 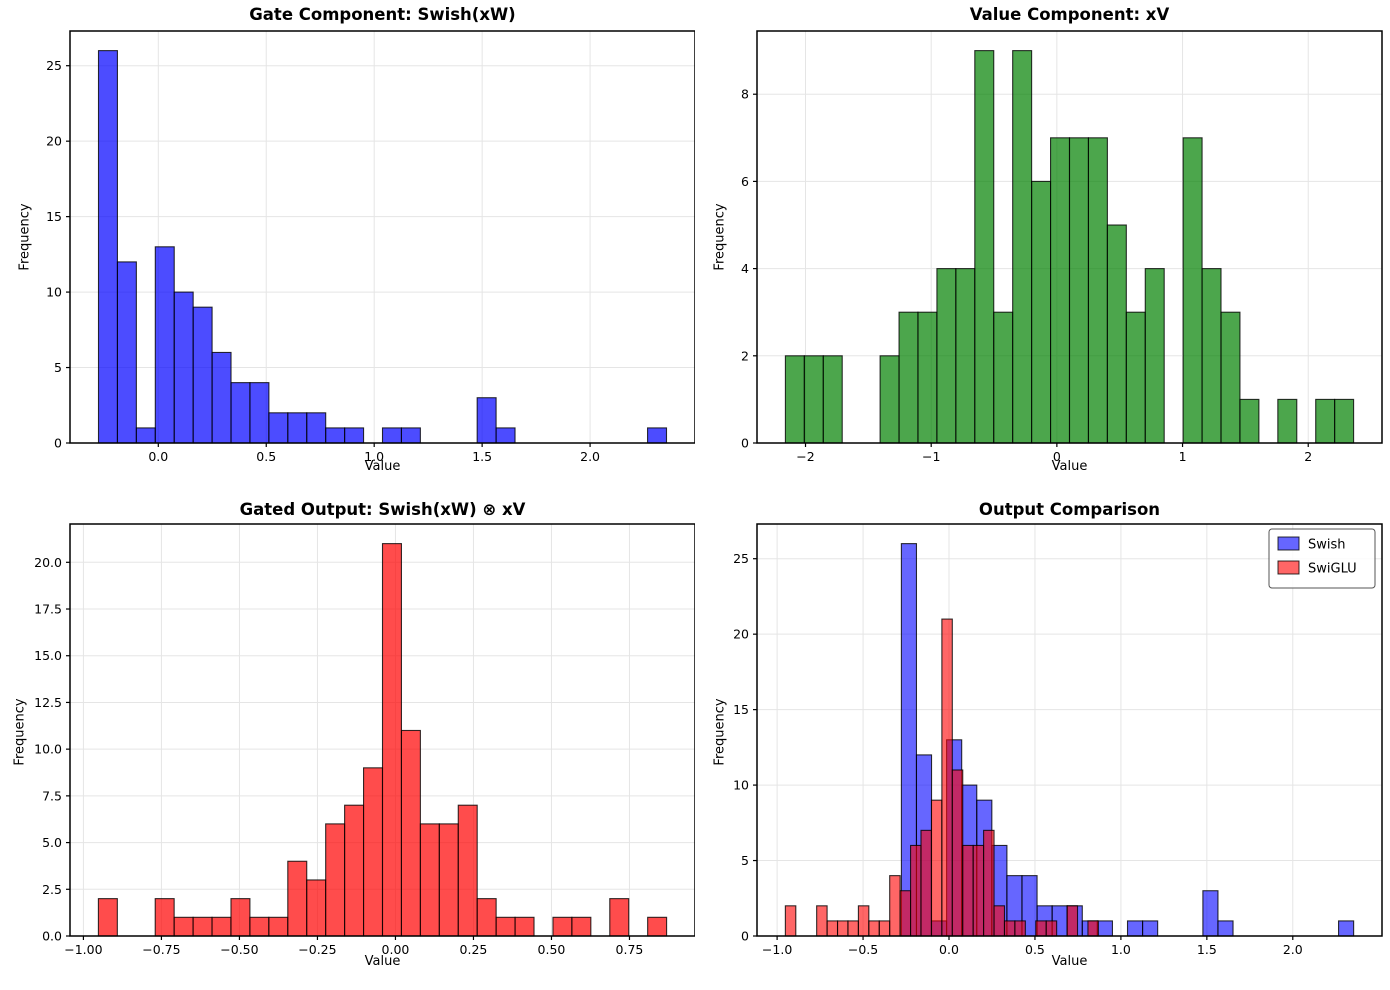 I want to click on x-tick-label: 0, so click(x=1057, y=456).